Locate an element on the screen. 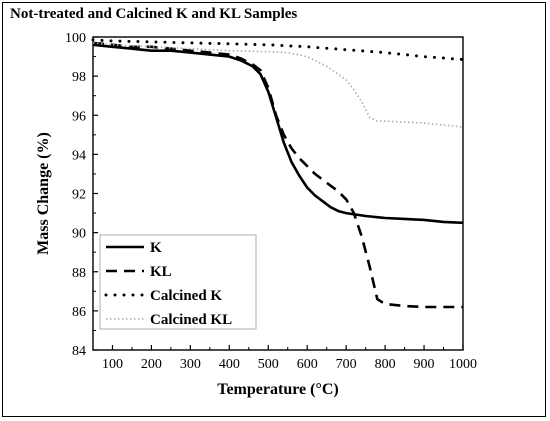 The image size is (550, 421). x-tick-label: 200 is located at coordinates (151, 364).